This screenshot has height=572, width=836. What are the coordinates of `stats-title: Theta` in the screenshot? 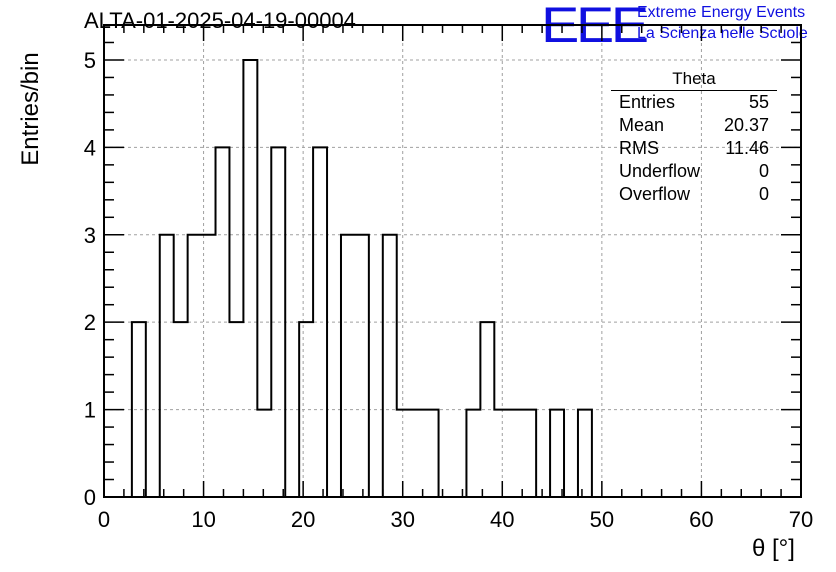 It's located at (694, 79).